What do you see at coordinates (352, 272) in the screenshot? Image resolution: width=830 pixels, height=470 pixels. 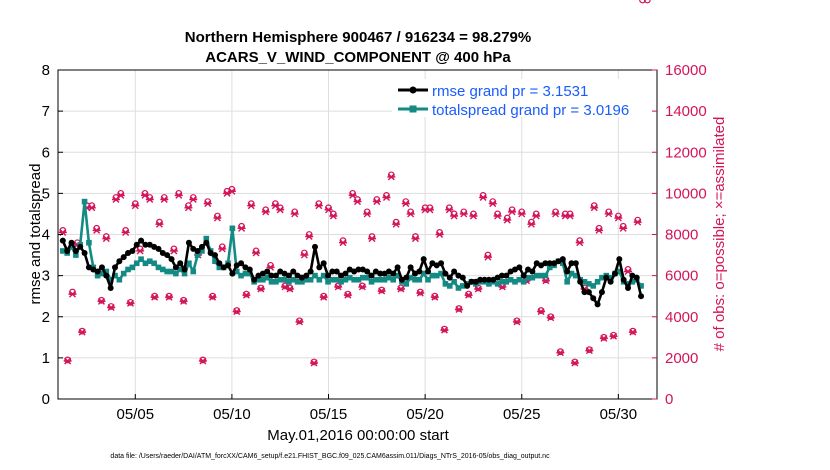 I see `rmse-series` at bounding box center [352, 272].